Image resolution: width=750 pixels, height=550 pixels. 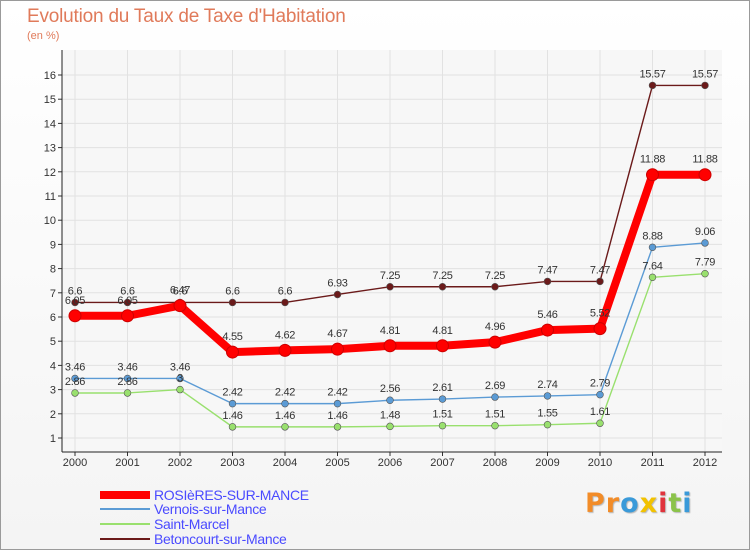 What do you see at coordinates (705, 74) in the screenshot?
I see `data-label: 15.57` at bounding box center [705, 74].